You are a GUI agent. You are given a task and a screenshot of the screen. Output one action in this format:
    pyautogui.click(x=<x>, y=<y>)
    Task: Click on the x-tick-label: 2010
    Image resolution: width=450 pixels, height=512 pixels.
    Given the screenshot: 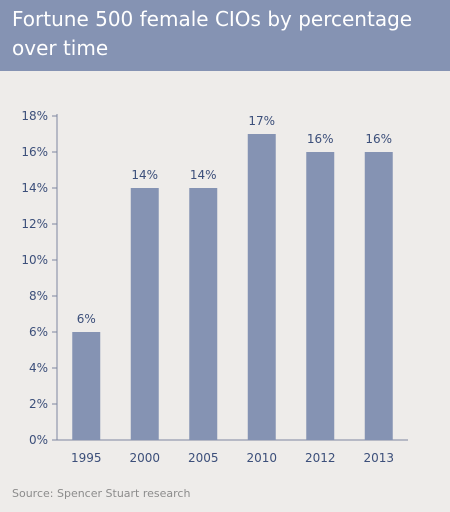 What is the action you would take?
    pyautogui.click(x=261, y=458)
    